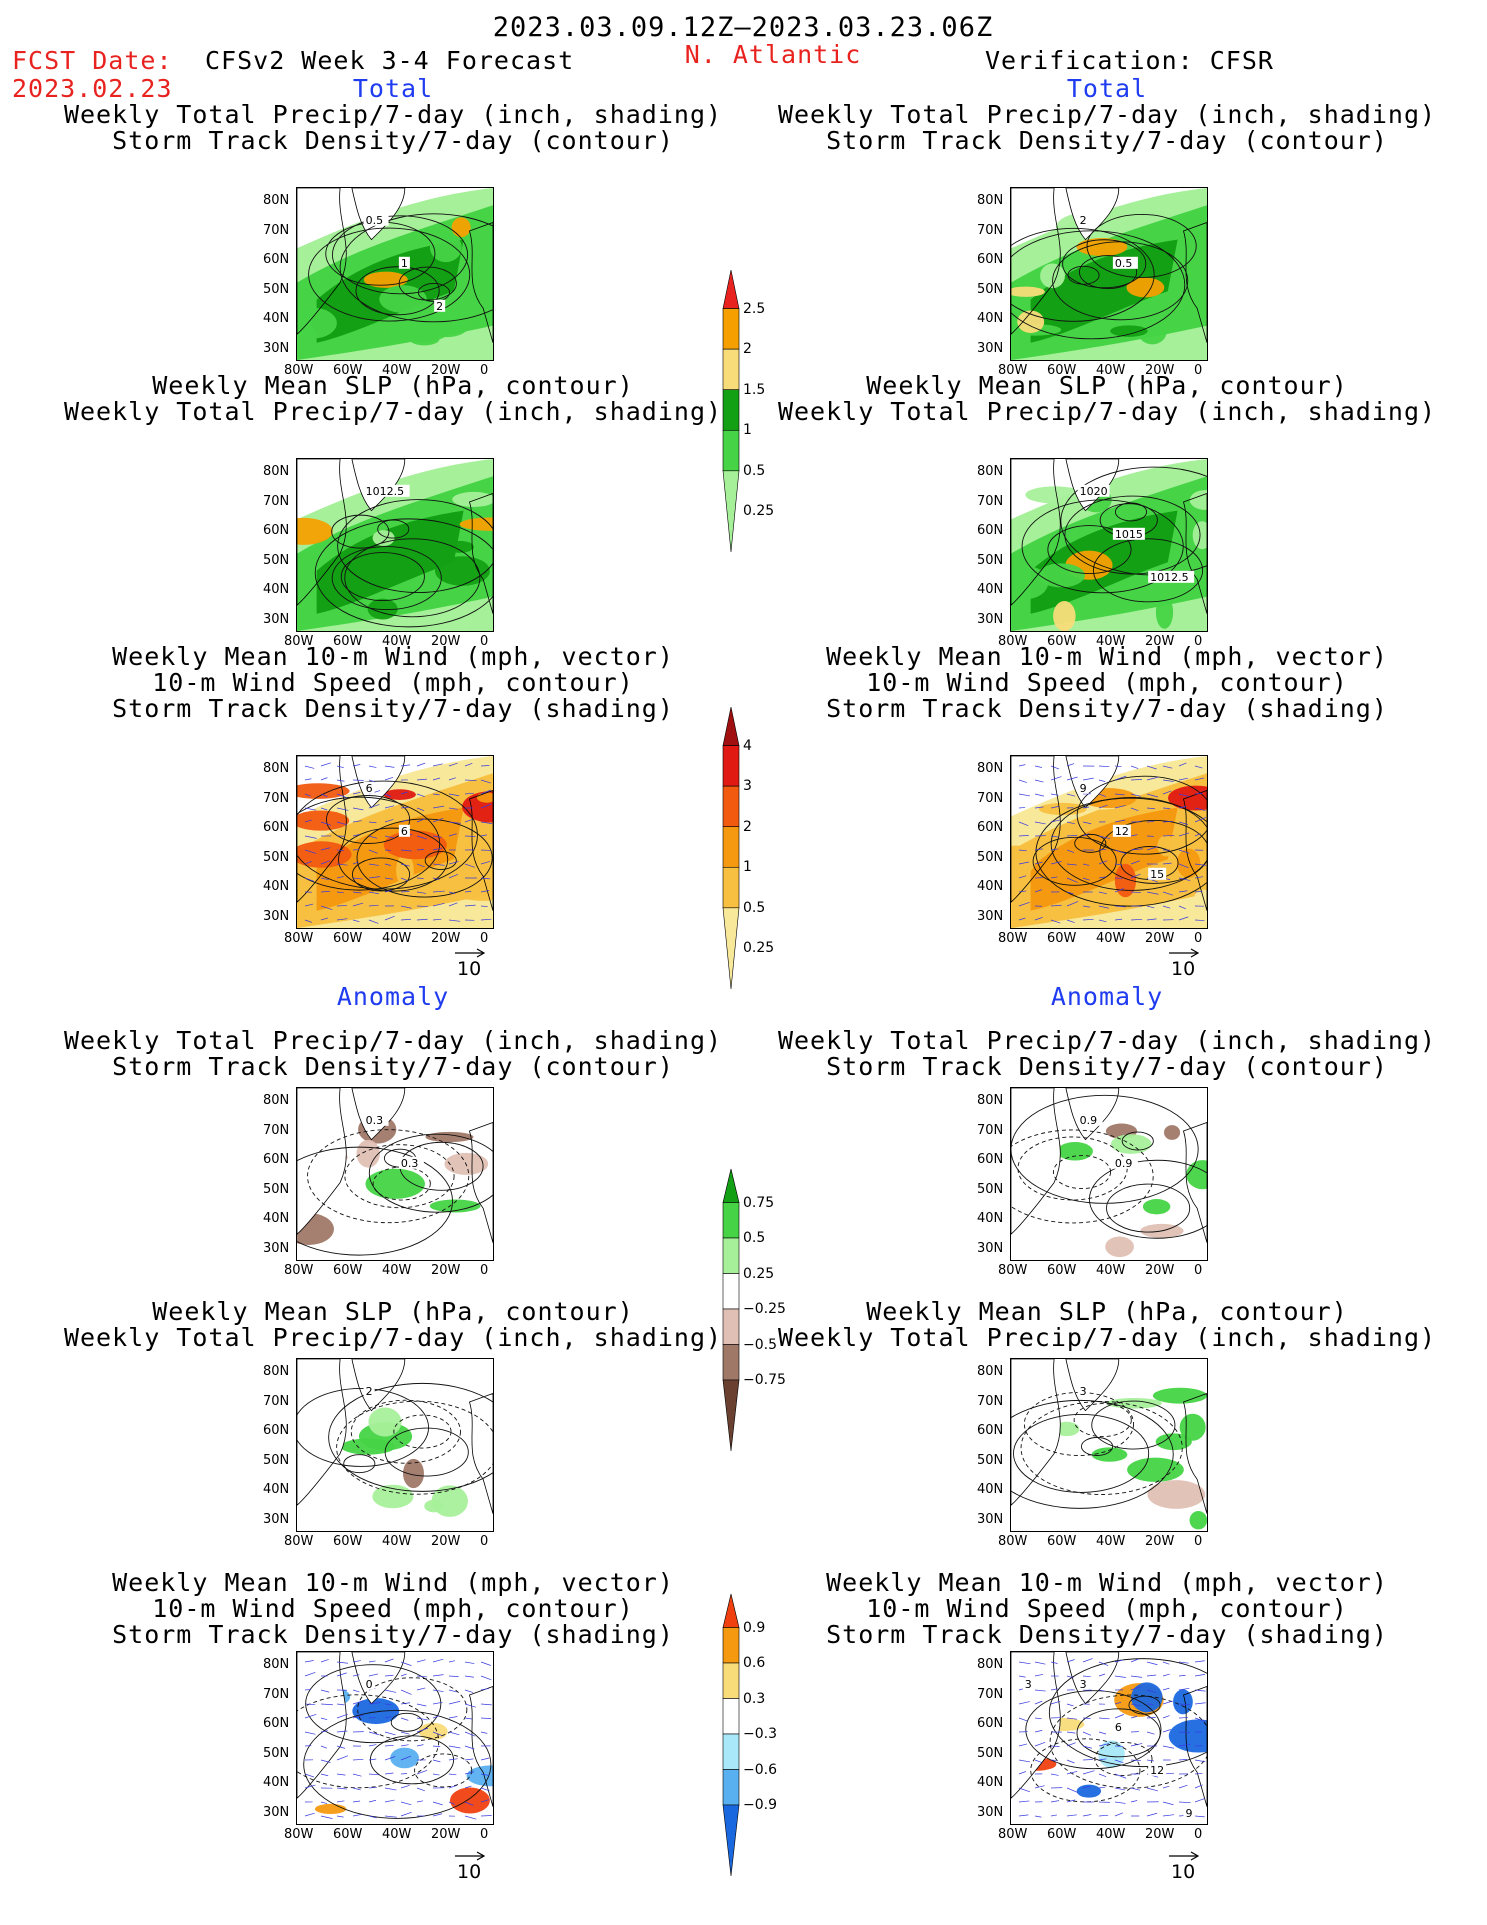  I want to click on colorbar-label: 3, so click(747, 786).